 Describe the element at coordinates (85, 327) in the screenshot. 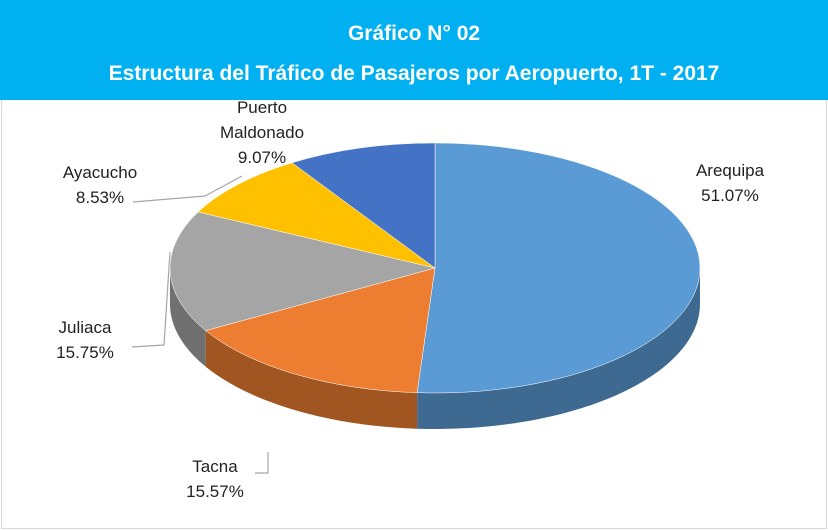

I see `category-label: Juliaca` at that location.